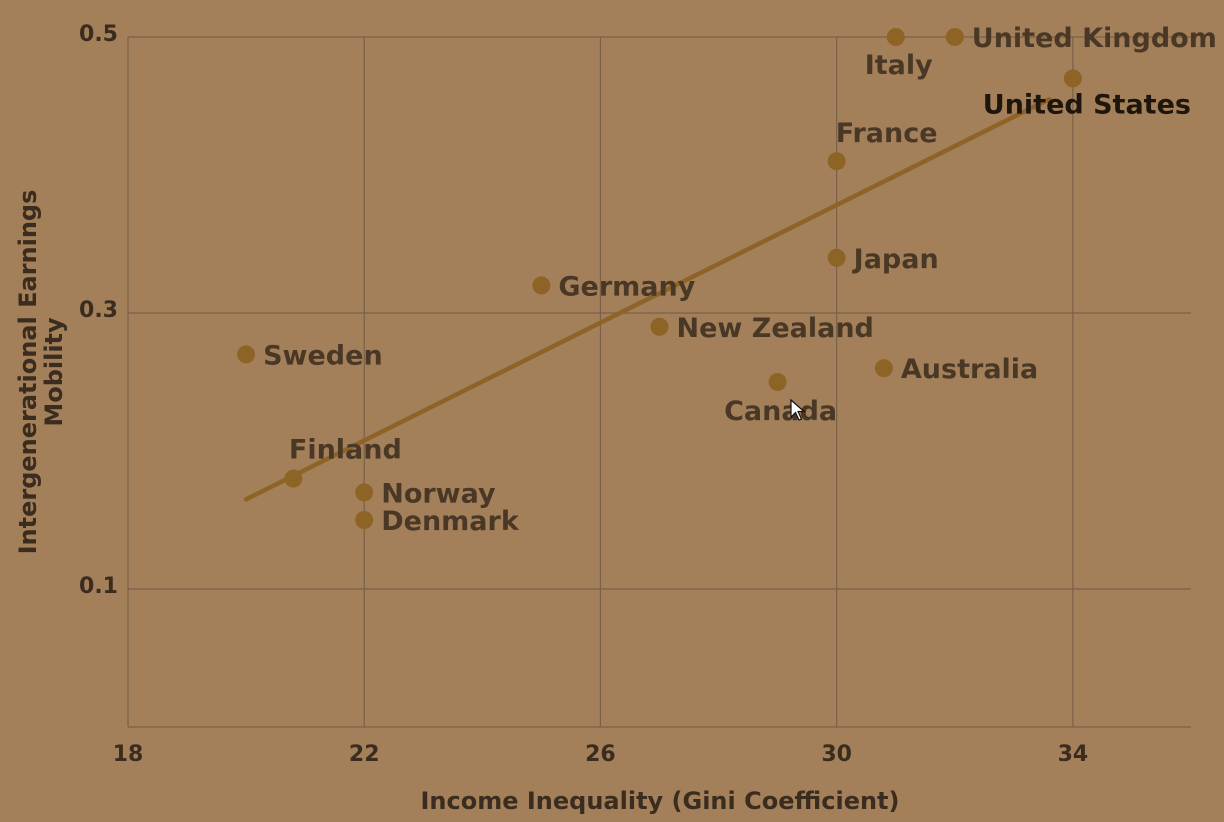 This screenshot has height=822, width=1224. Describe the element at coordinates (128, 754) in the screenshot. I see `x-tick-label: 18` at that location.